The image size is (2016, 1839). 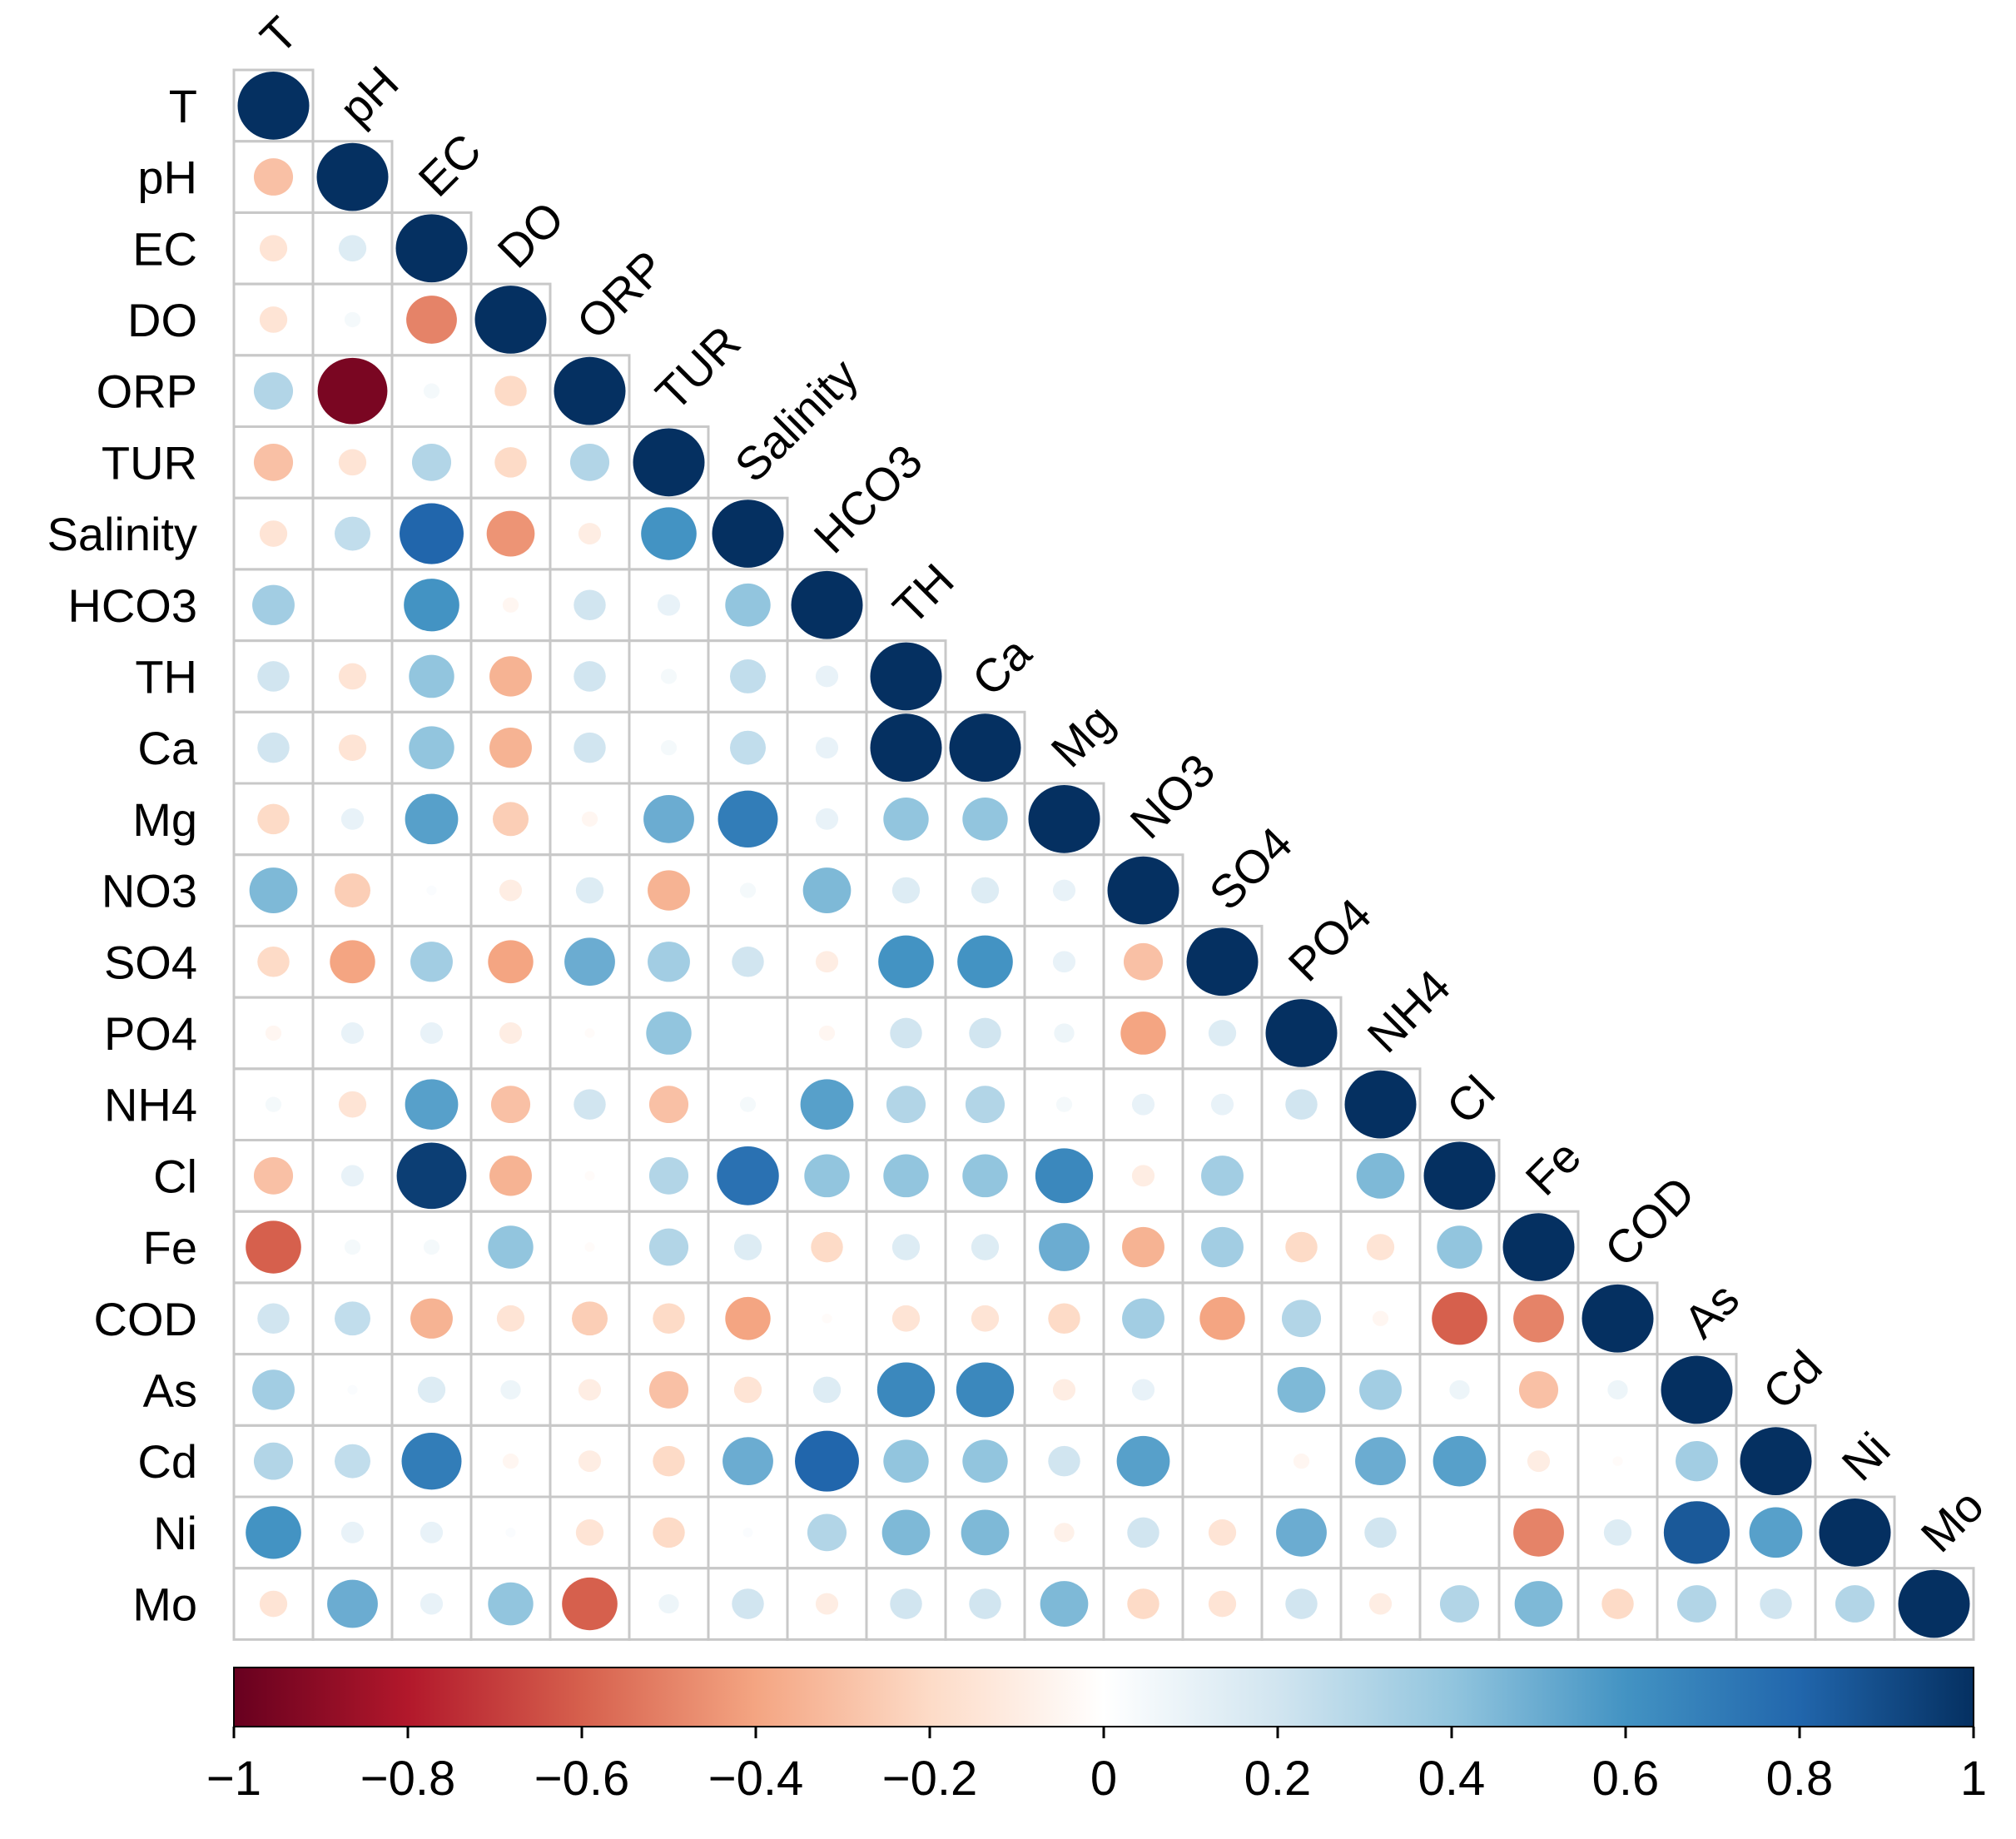 I want to click on circle-Cd-Ca, so click(x=985, y=1461).